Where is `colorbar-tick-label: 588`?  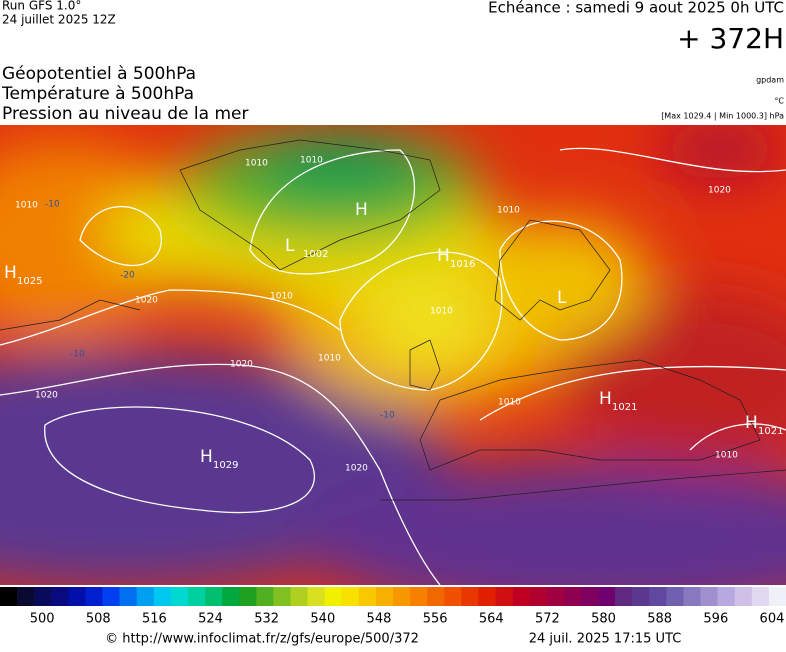
colorbar-tick-label: 588 is located at coordinates (659, 619).